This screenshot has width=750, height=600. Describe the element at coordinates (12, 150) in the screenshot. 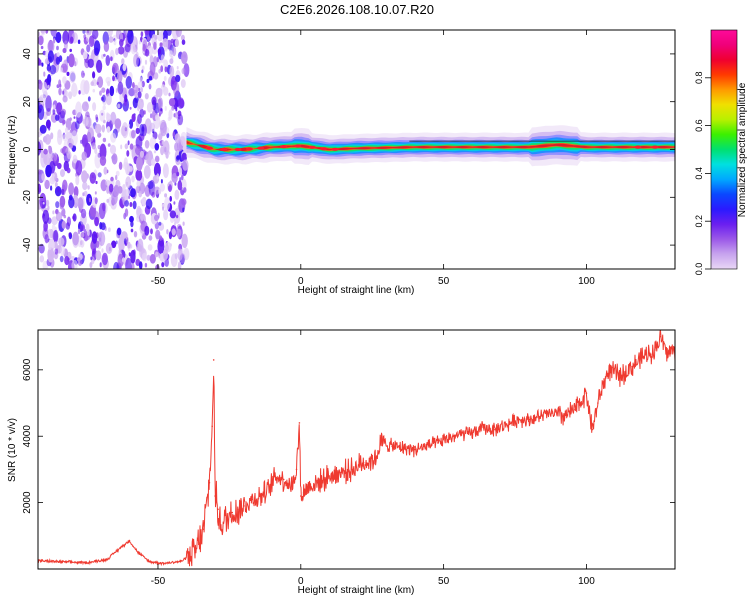

I see `spectrogram-y-axis-label: Frequency (Hz)` at that location.